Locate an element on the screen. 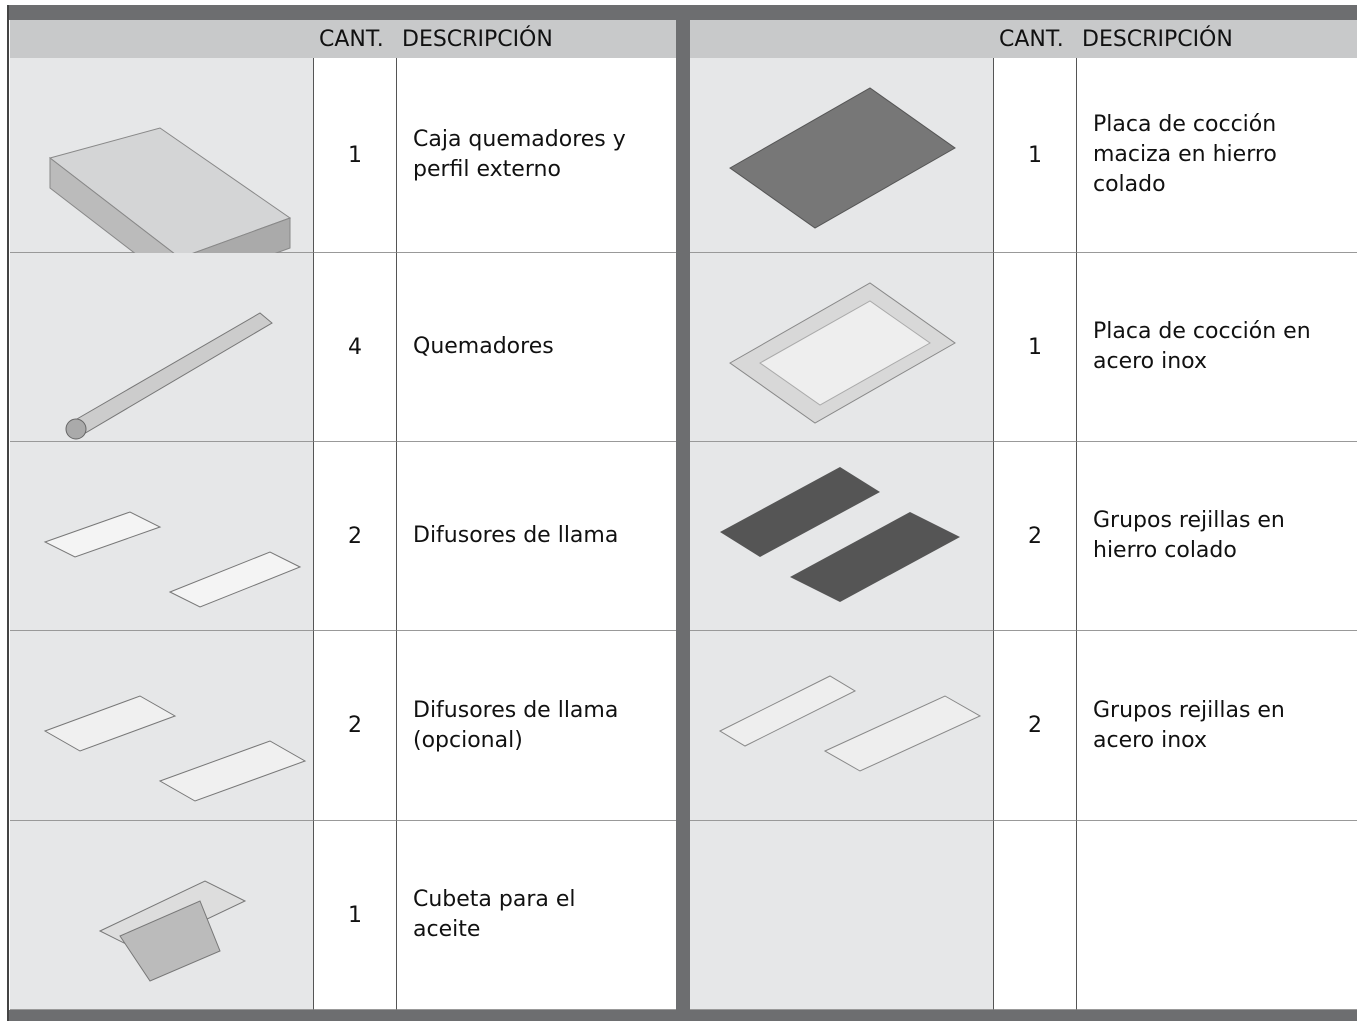  description: Grupos rejillas en hierro colado is located at coordinates (1216, 536).